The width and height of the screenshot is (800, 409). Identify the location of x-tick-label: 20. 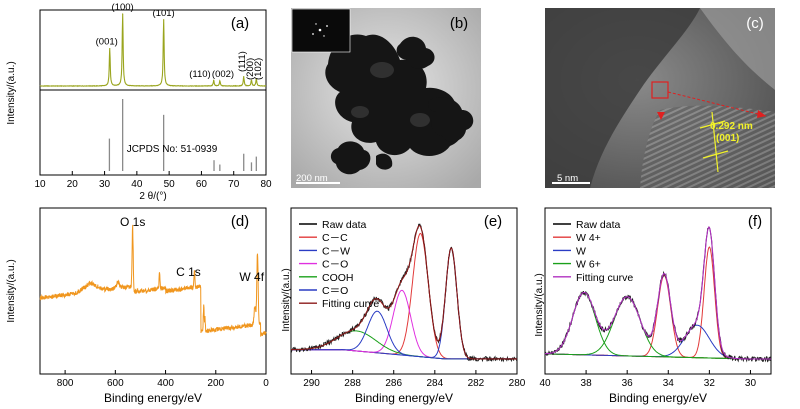
(73, 184).